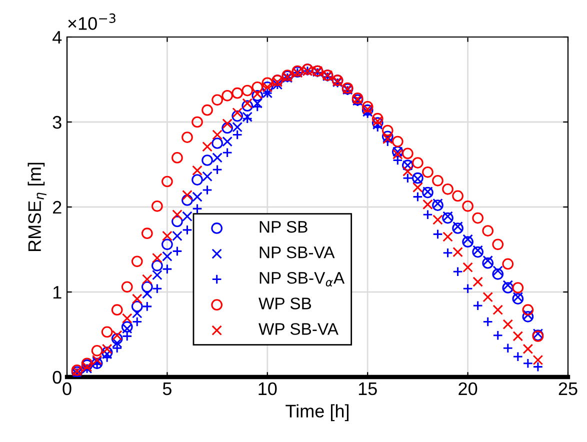 The image size is (587, 442). Describe the element at coordinates (284, 226) in the screenshot. I see `legend-label: NP SB` at that location.